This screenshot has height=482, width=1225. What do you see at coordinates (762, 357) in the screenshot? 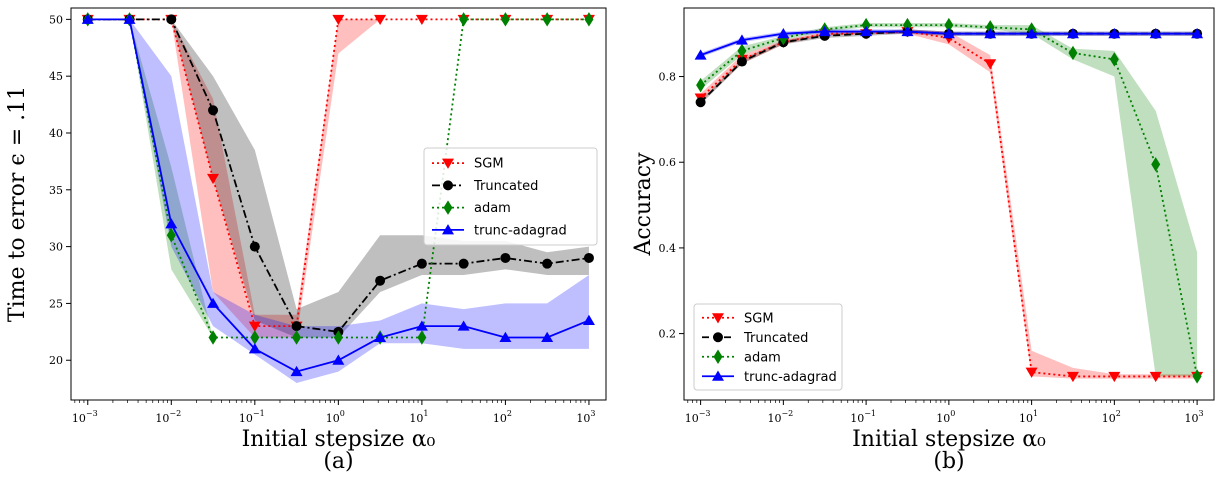
I see `legend-label: adam` at bounding box center [762, 357].